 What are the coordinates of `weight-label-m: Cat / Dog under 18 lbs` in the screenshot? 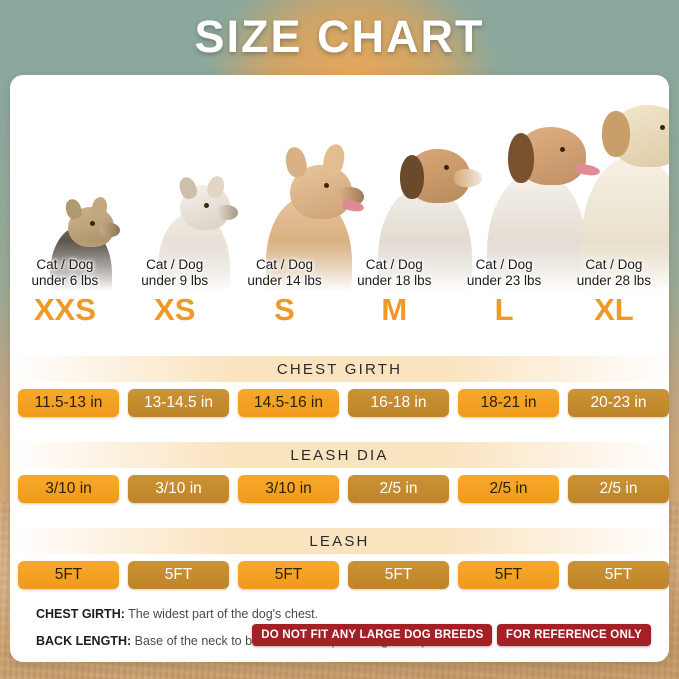 It's located at (394, 272).